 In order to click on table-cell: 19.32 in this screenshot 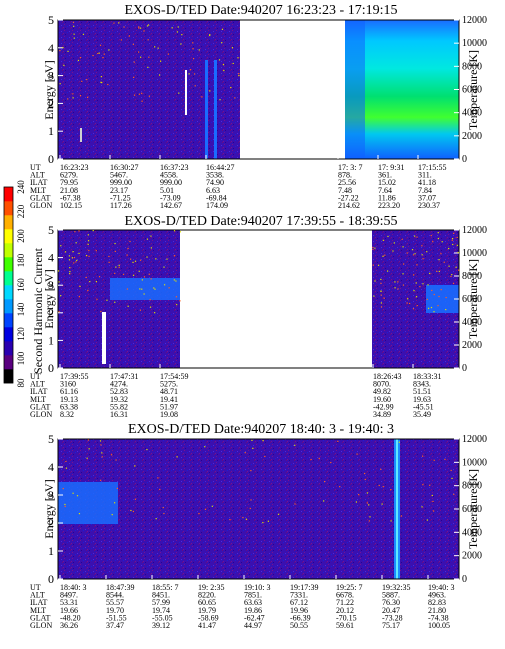, I will do `click(119, 399)`.